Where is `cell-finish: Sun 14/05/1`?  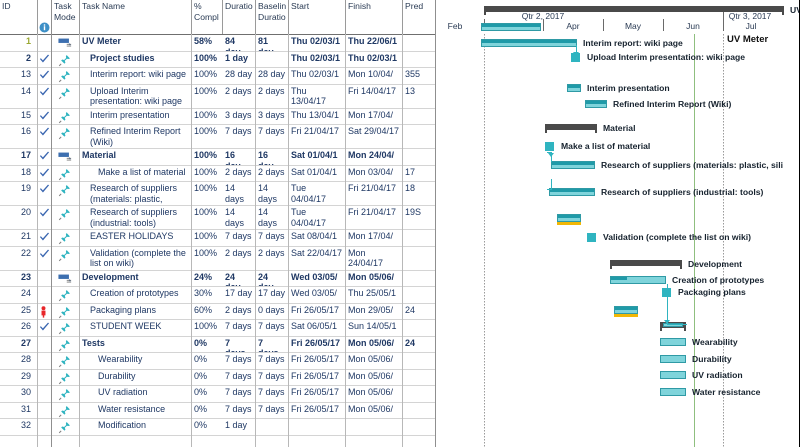 cell-finish: Sun 14/05/1 is located at coordinates (372, 326).